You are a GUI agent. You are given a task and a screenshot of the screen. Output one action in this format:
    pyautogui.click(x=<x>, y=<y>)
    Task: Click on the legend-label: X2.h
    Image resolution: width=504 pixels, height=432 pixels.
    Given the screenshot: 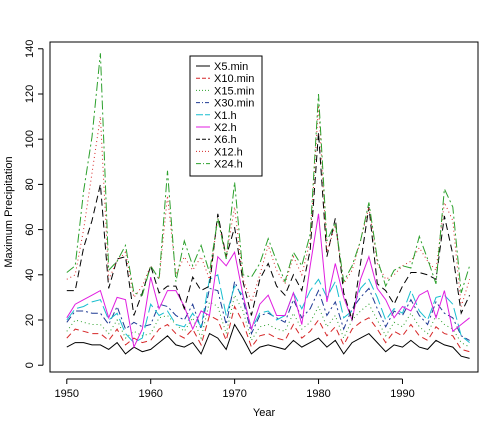 What is the action you would take?
    pyautogui.click(x=225, y=128)
    